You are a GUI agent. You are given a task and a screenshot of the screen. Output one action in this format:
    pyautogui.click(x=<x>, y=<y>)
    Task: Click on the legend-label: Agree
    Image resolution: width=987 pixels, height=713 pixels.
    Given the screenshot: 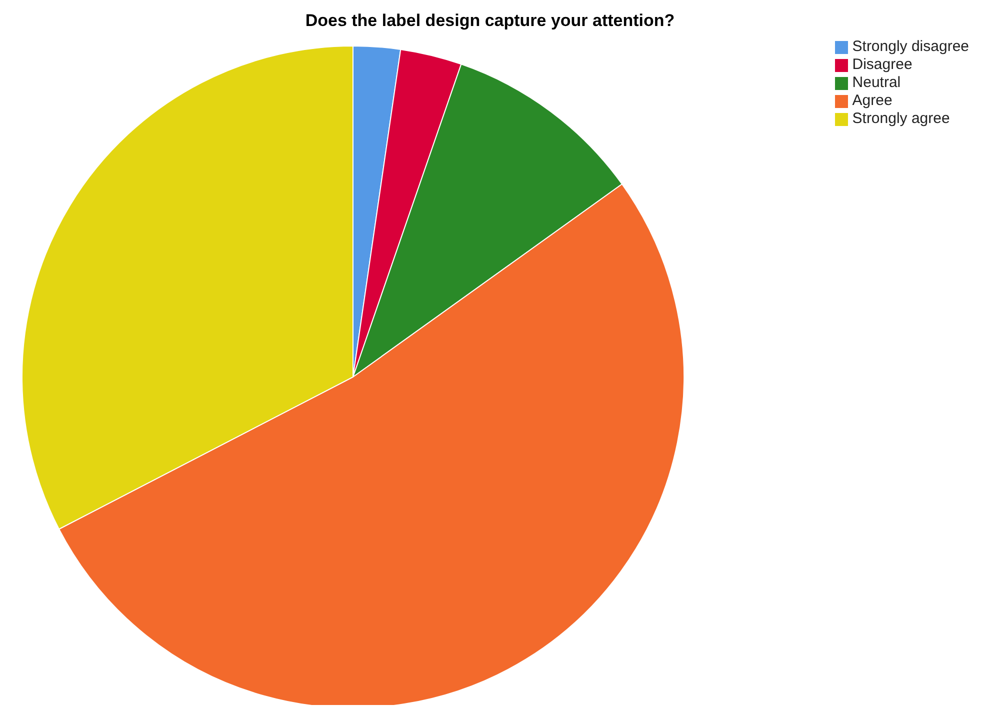 What is the action you would take?
    pyautogui.click(x=872, y=100)
    